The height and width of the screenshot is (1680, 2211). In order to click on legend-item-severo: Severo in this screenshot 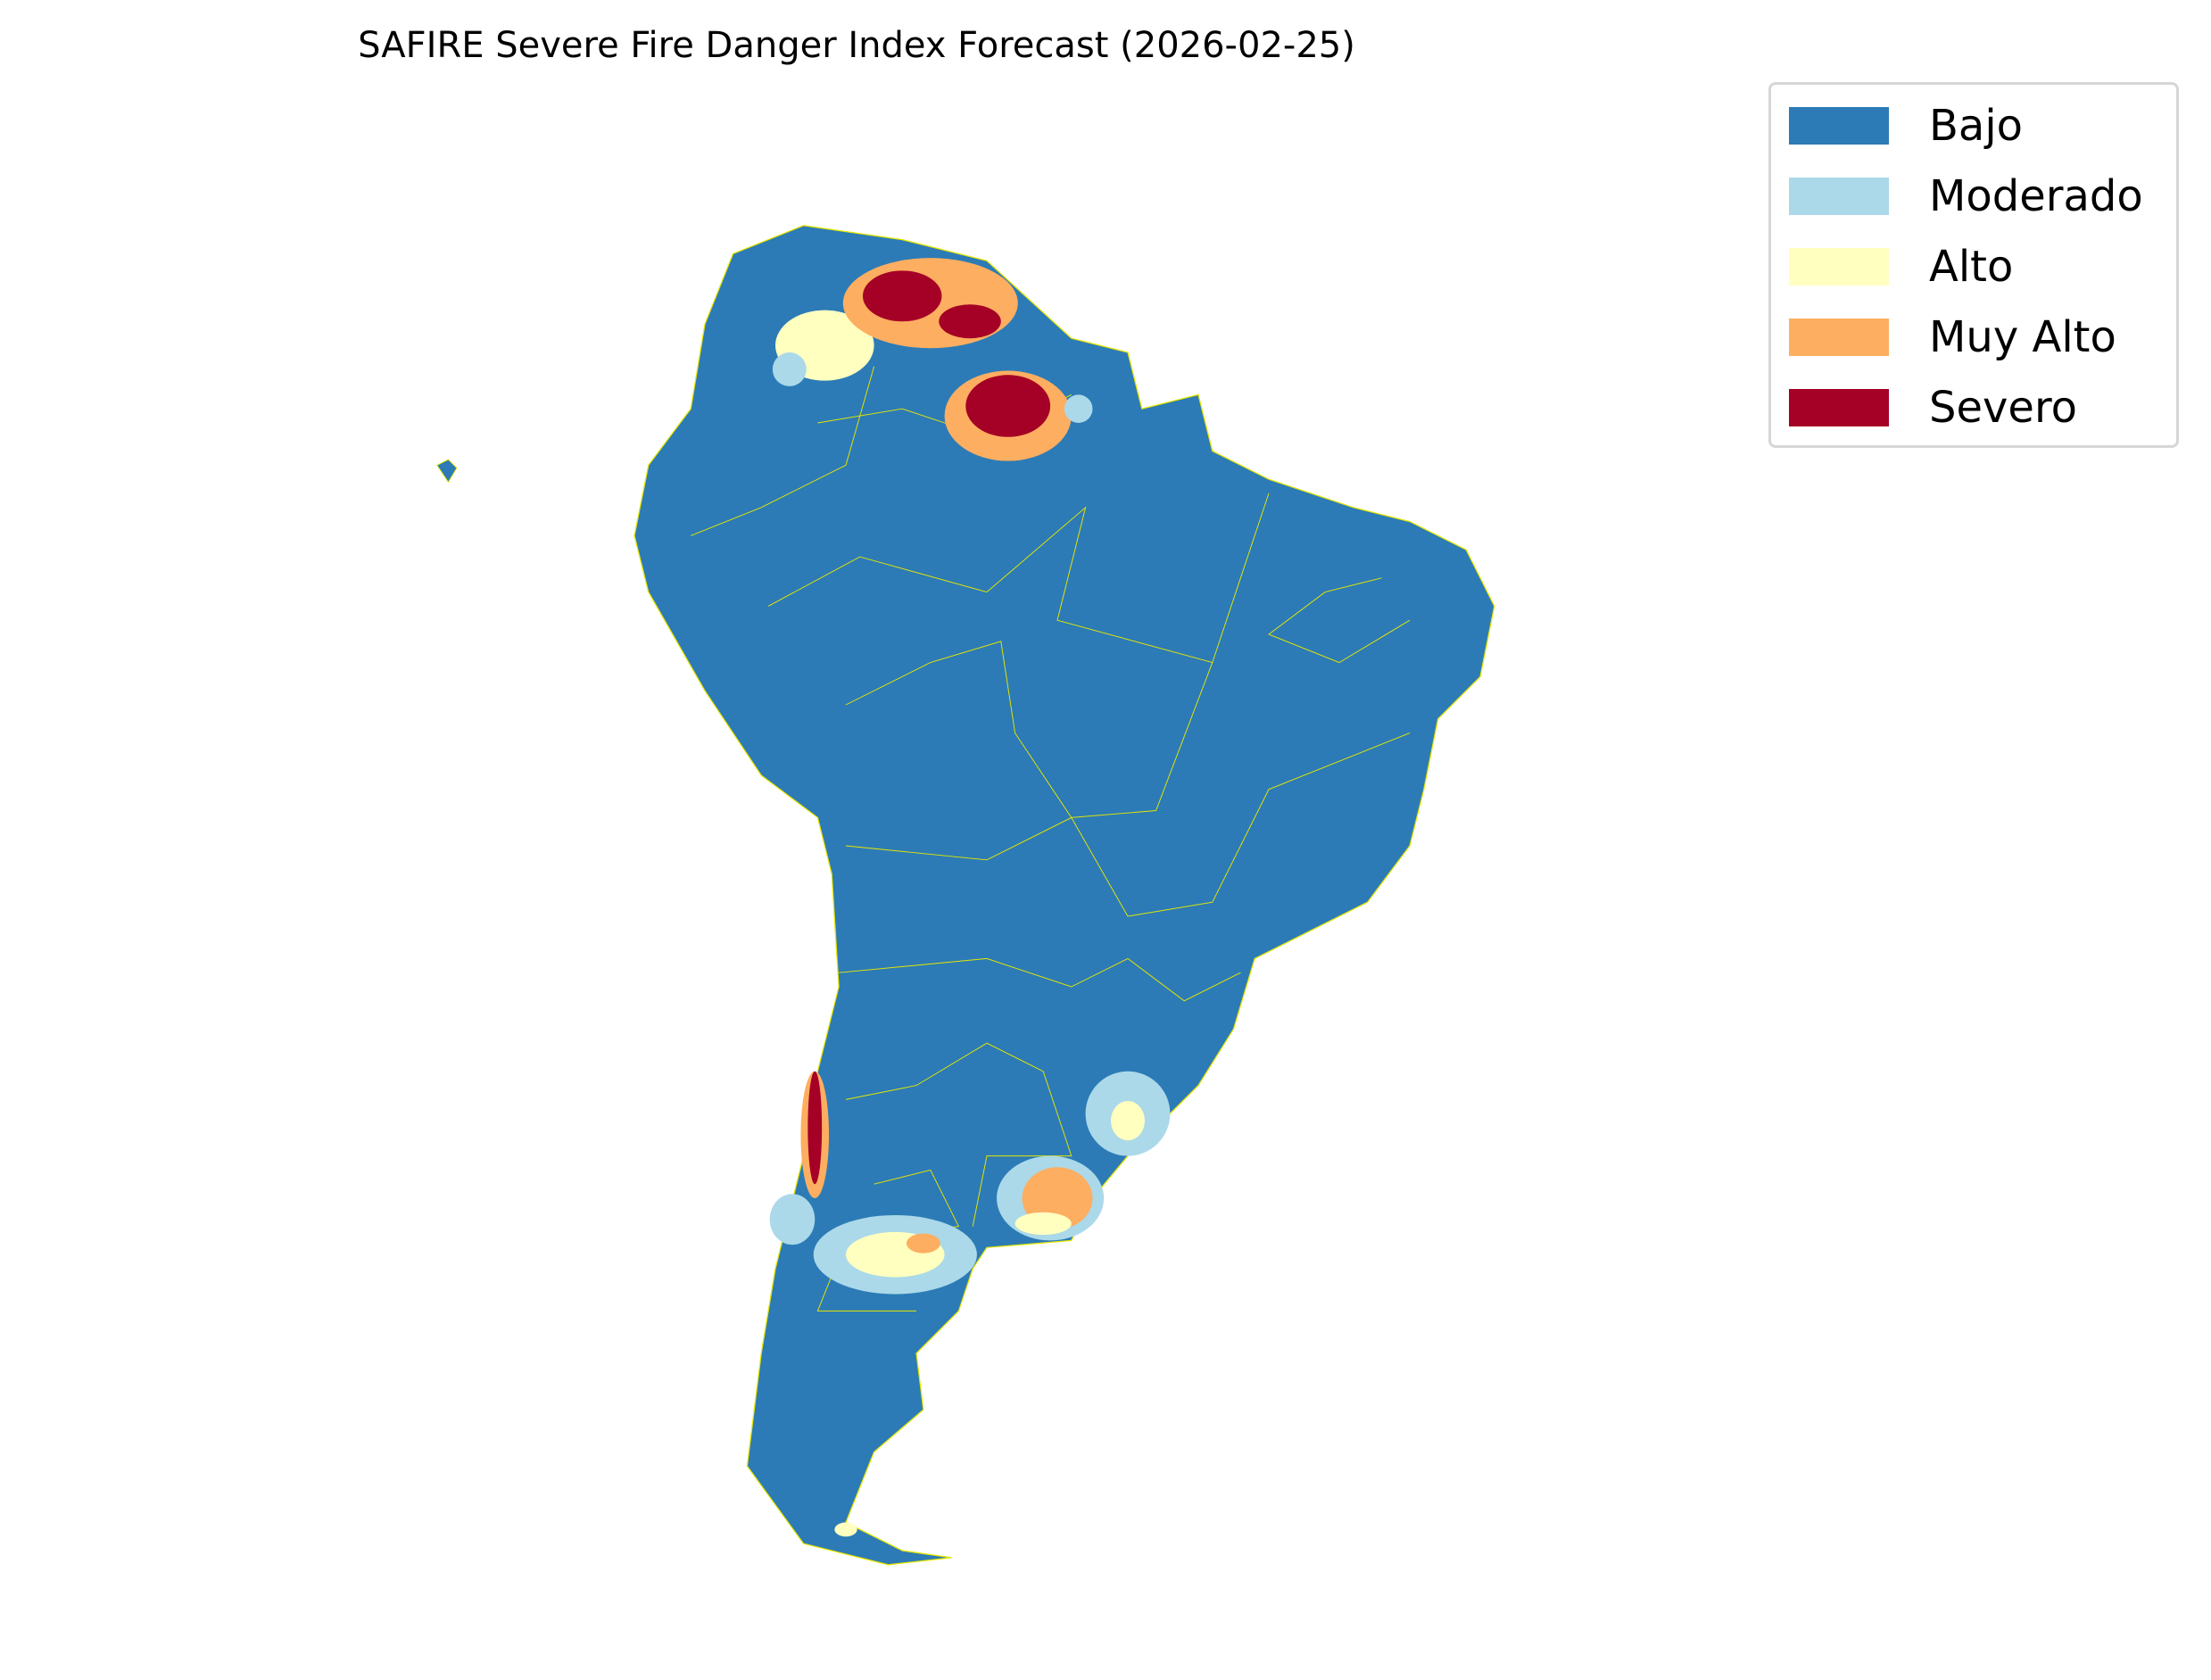, I will do `click(1933, 408)`.